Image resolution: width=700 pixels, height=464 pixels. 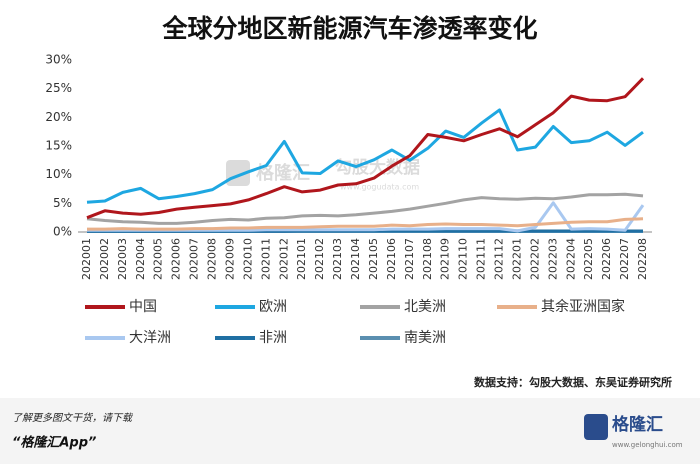 I want to click on chart-title: 全球分地区新能源汽车渗透率变化, so click(x=349, y=28).